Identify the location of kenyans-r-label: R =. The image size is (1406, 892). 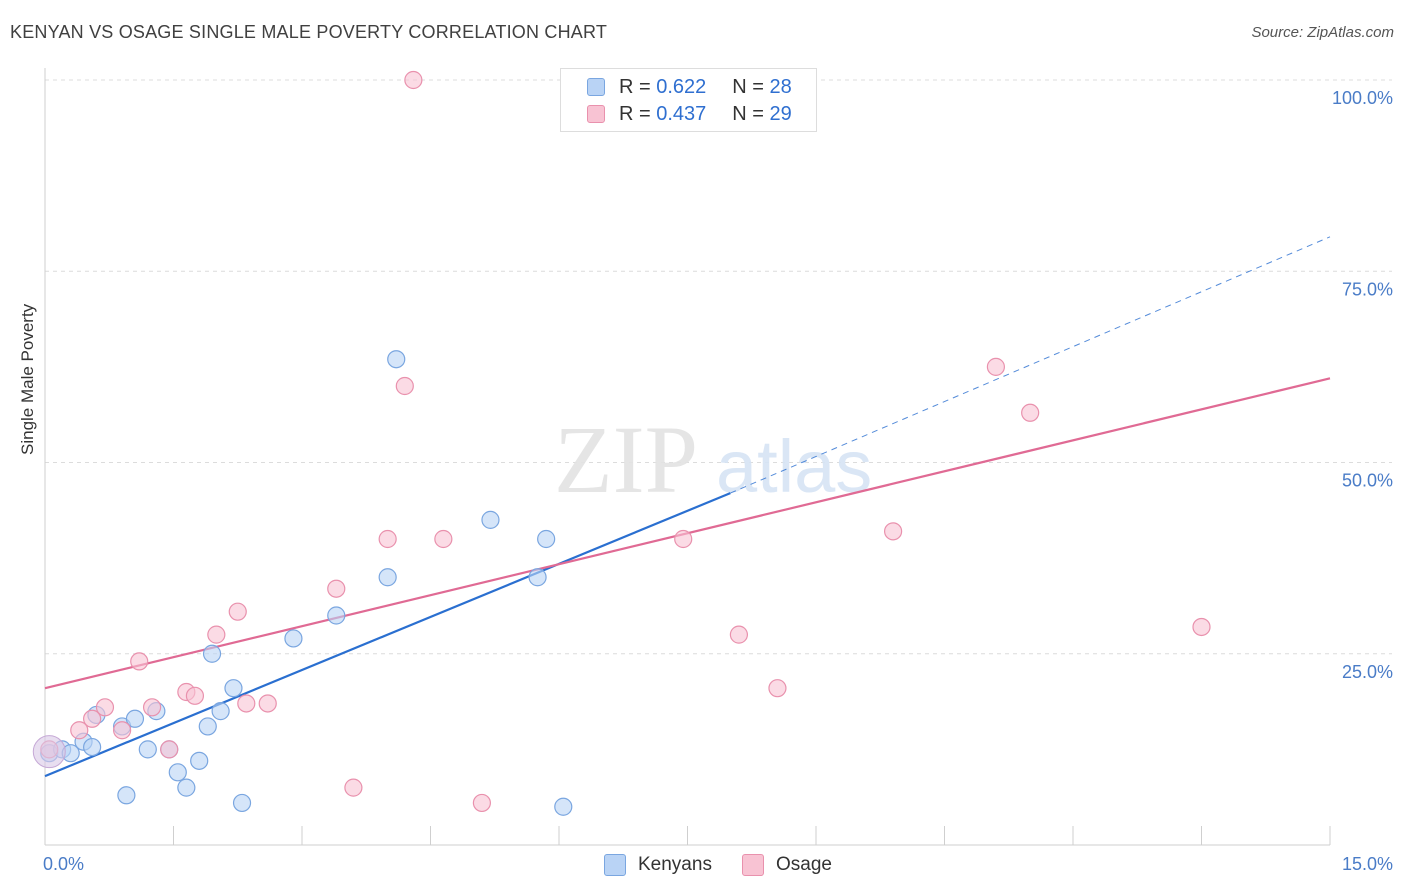
(638, 86).